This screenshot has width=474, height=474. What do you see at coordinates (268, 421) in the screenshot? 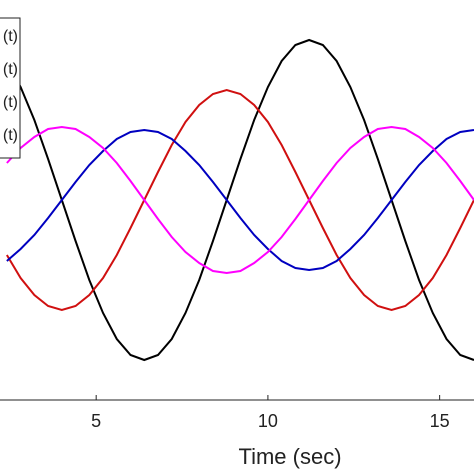
I see `x-tick-label: 10` at bounding box center [268, 421].